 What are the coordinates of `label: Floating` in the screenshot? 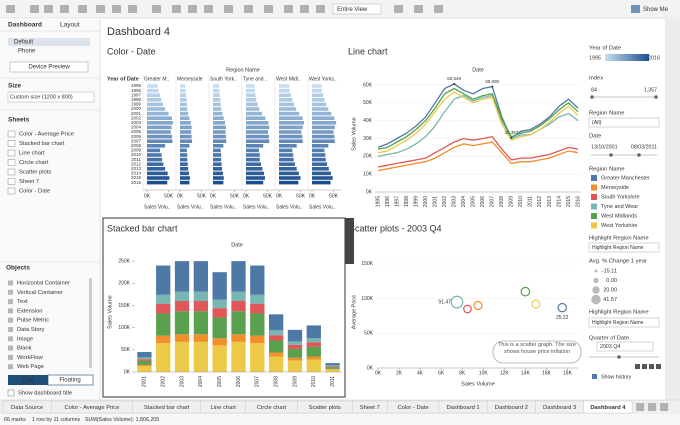 It's located at (69, 381).